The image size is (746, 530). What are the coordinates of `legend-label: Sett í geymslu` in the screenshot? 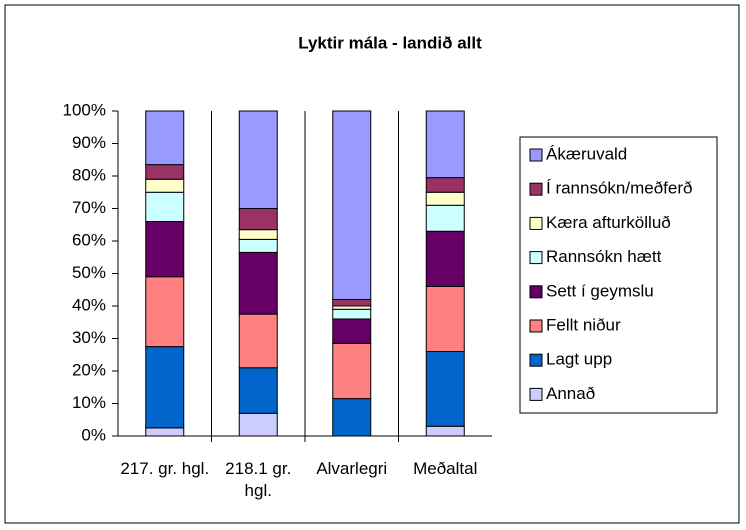 It's located at (600, 290).